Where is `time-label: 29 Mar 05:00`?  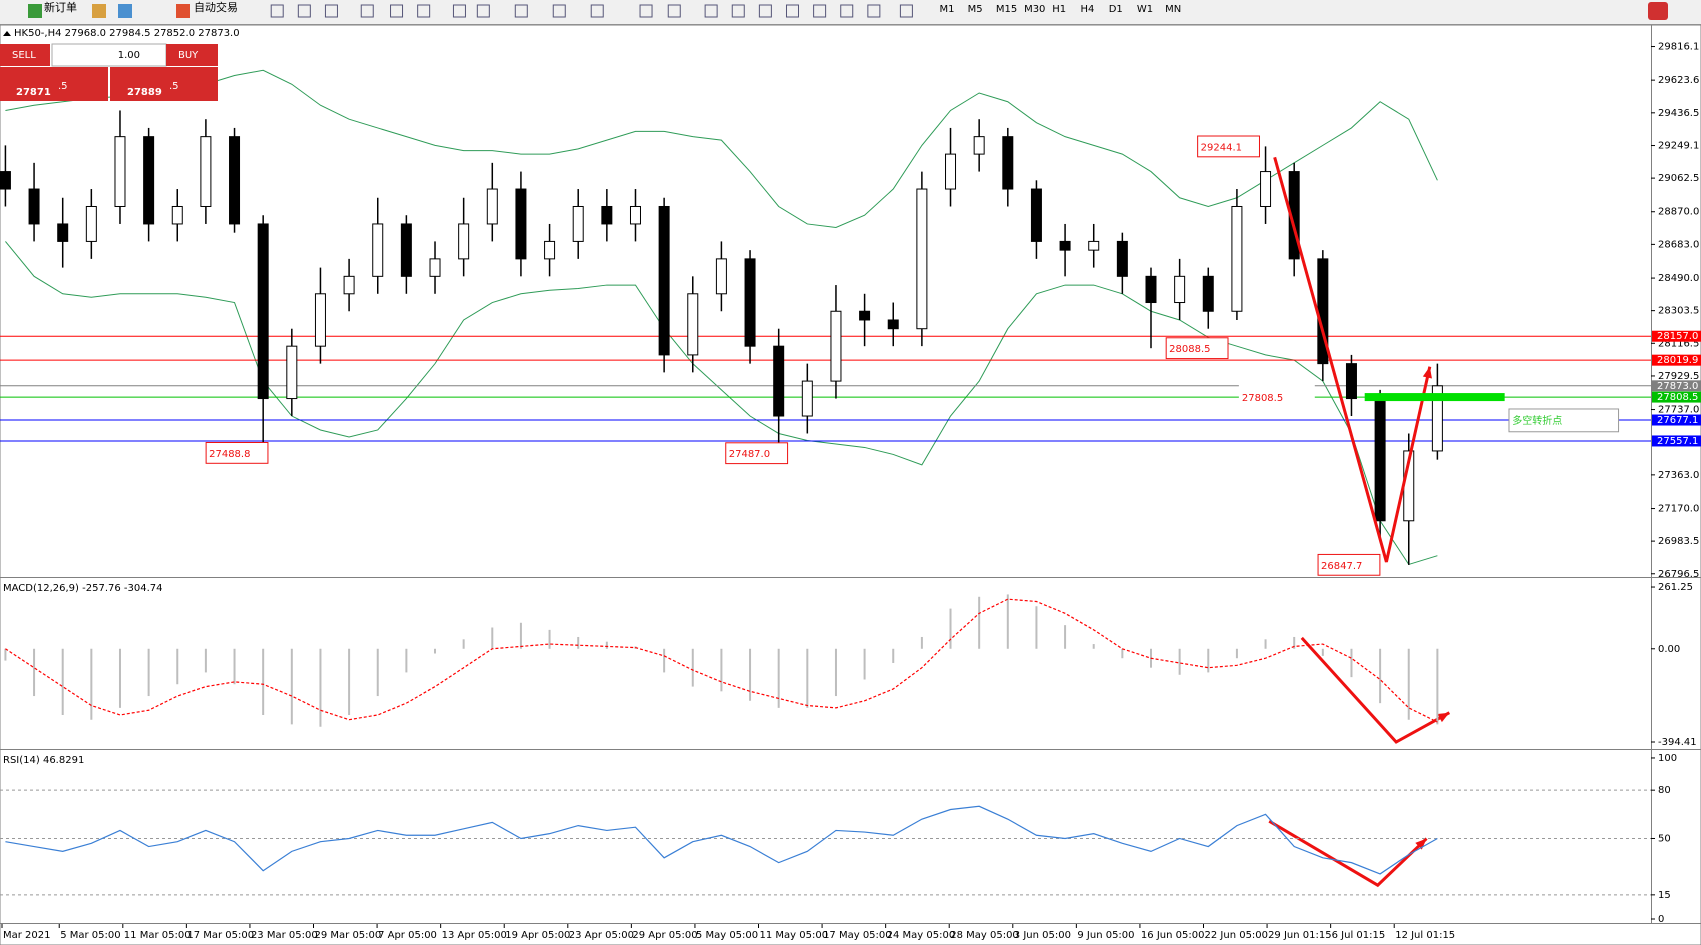
time-label: 29 Mar 05:00 is located at coordinates (348, 935).